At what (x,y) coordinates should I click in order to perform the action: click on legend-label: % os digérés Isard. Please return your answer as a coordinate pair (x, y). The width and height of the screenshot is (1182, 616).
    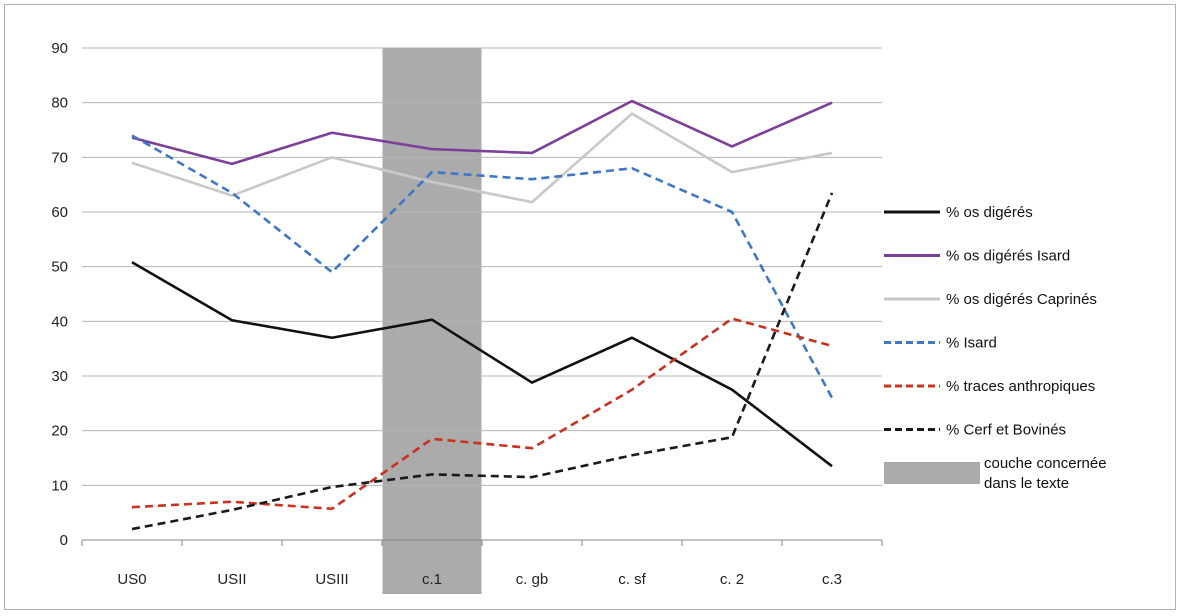
    Looking at the image, I should click on (1008, 256).